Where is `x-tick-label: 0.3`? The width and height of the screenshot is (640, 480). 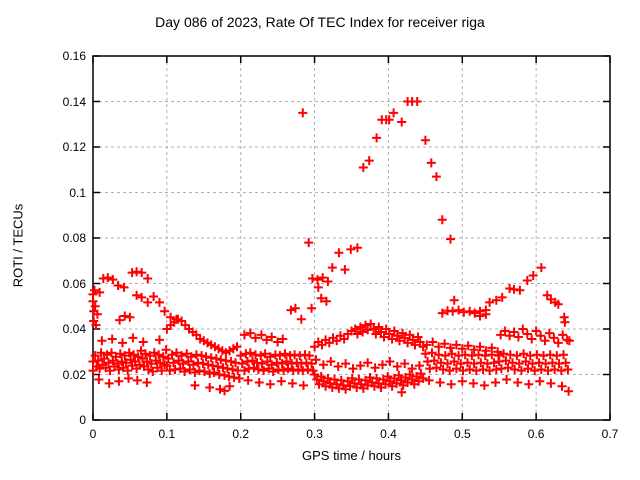 x-tick-label: 0.3 is located at coordinates (314, 434).